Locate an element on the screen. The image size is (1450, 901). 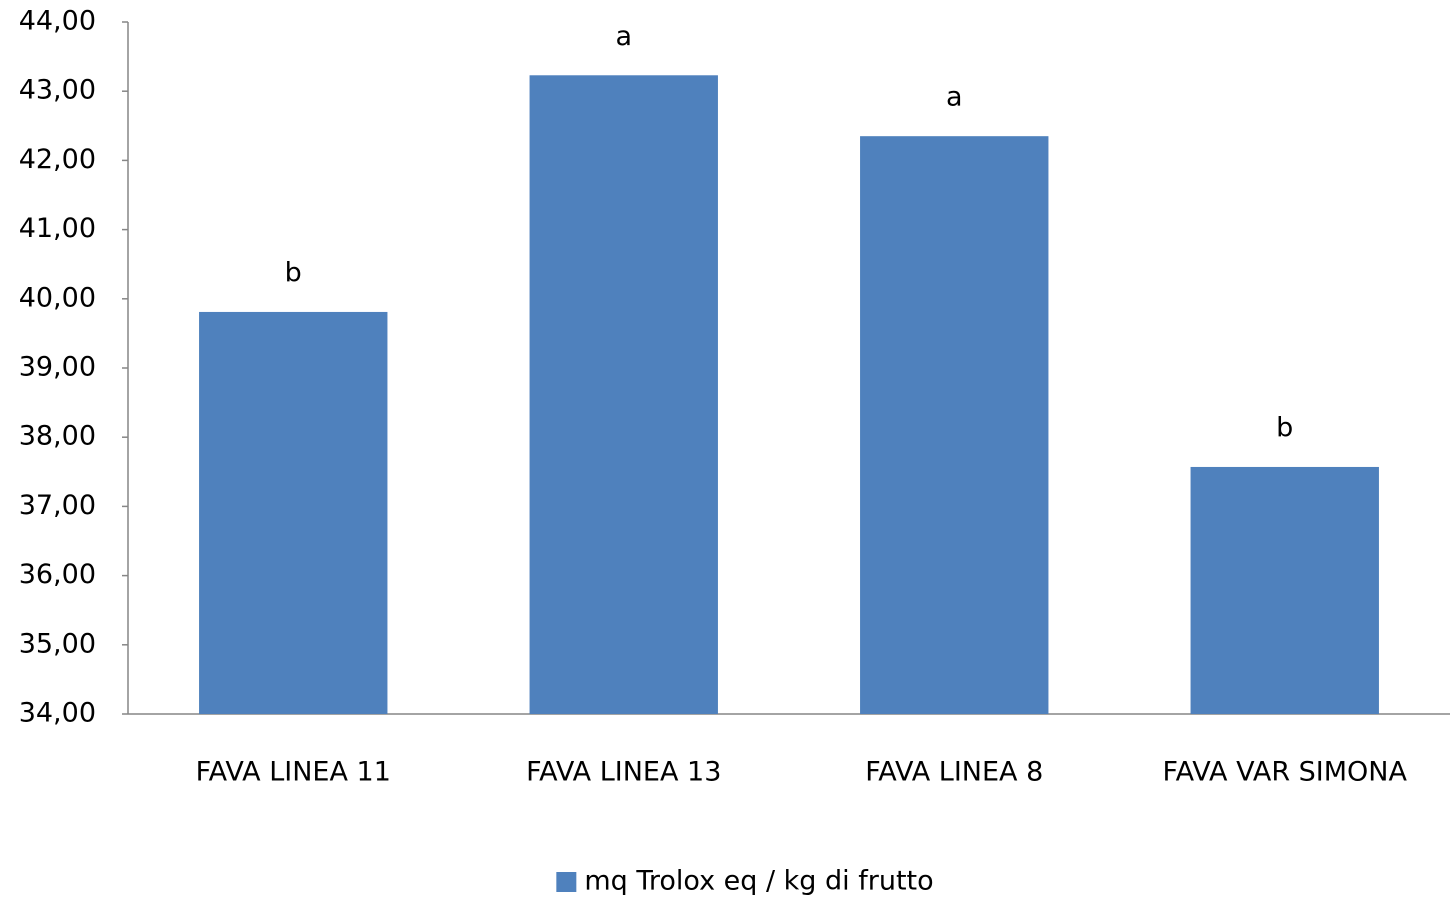
x-tick-label: FAVA LINEA 13 is located at coordinates (623, 772).